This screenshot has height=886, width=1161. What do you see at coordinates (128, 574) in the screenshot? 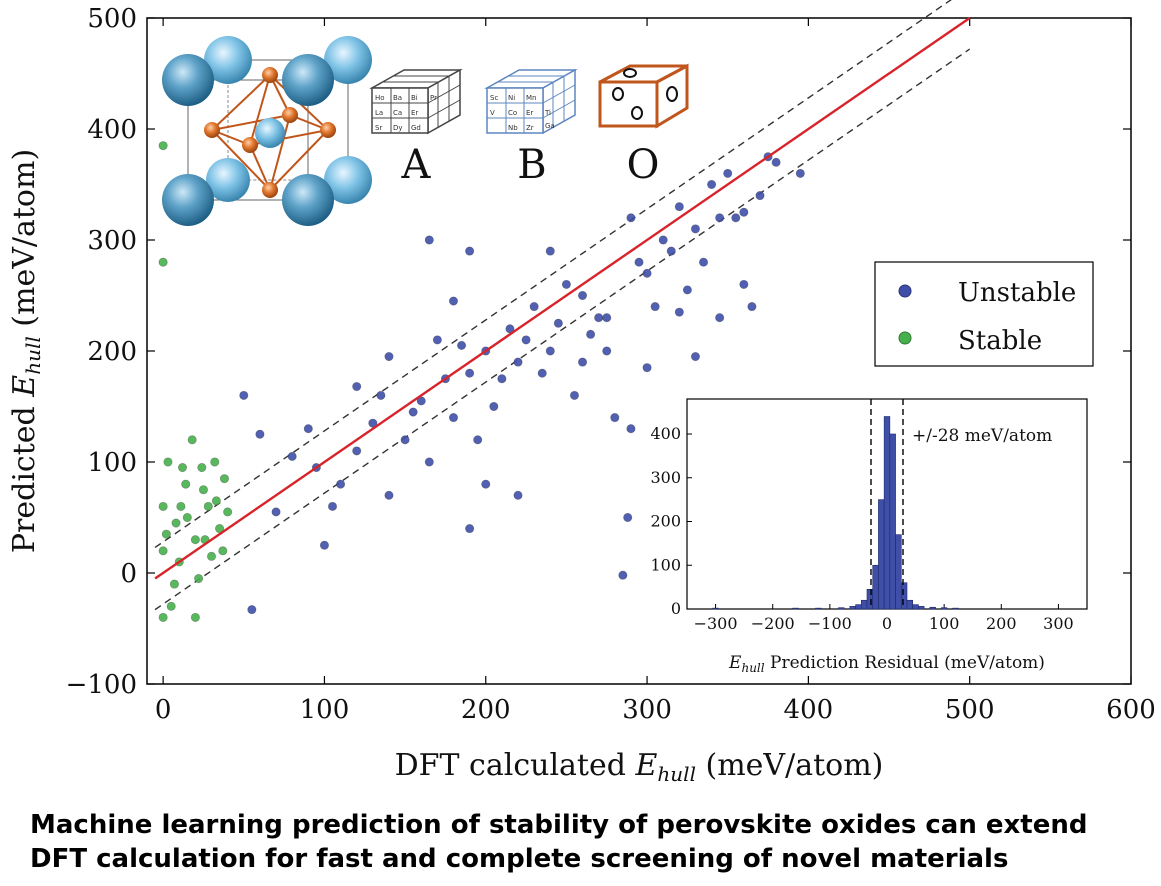
I see `y-tick-label: 0` at bounding box center [128, 574].